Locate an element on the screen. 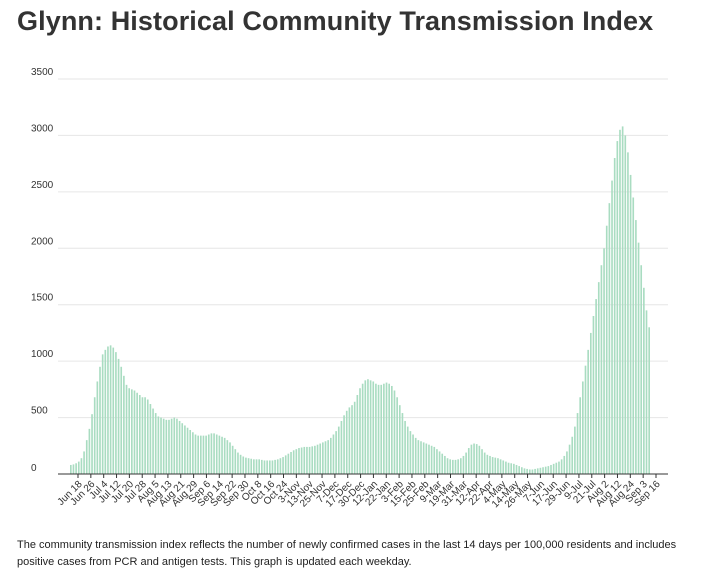 Image resolution: width=706 pixels, height=580 pixels. y-tick-label: 3500 is located at coordinates (42, 72).